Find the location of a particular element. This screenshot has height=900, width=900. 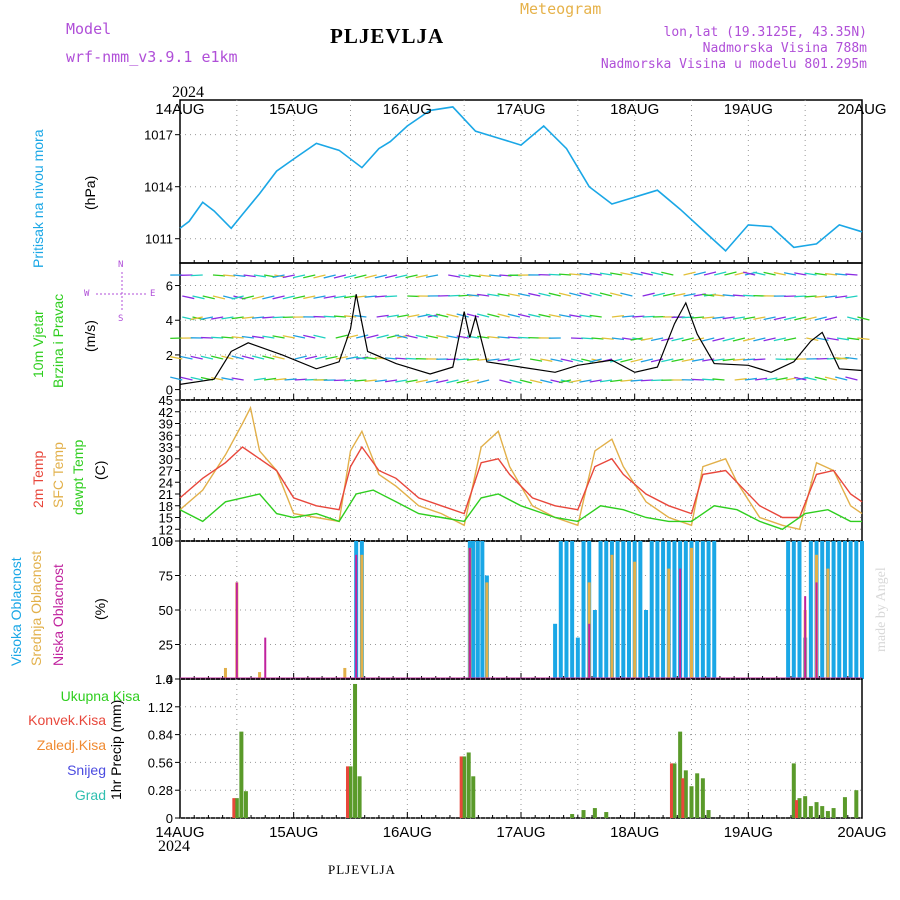

date-label-bottom: 14AUG is located at coordinates (179, 832).